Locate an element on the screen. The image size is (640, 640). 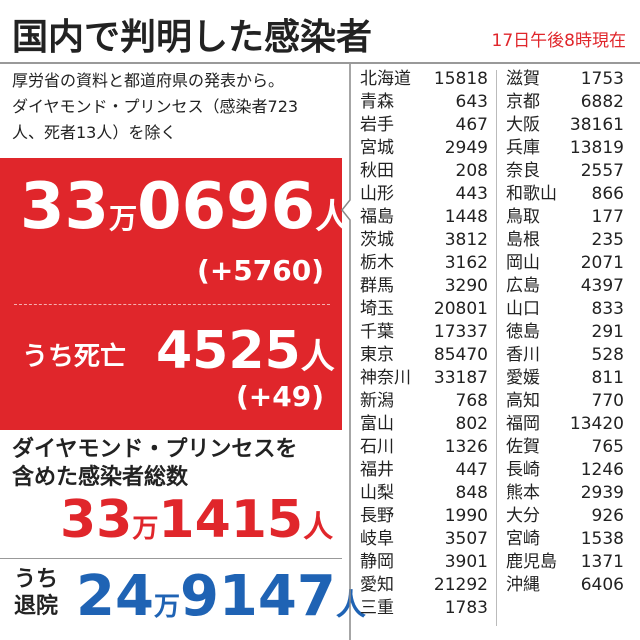
count: 866 is located at coordinates (607, 194).